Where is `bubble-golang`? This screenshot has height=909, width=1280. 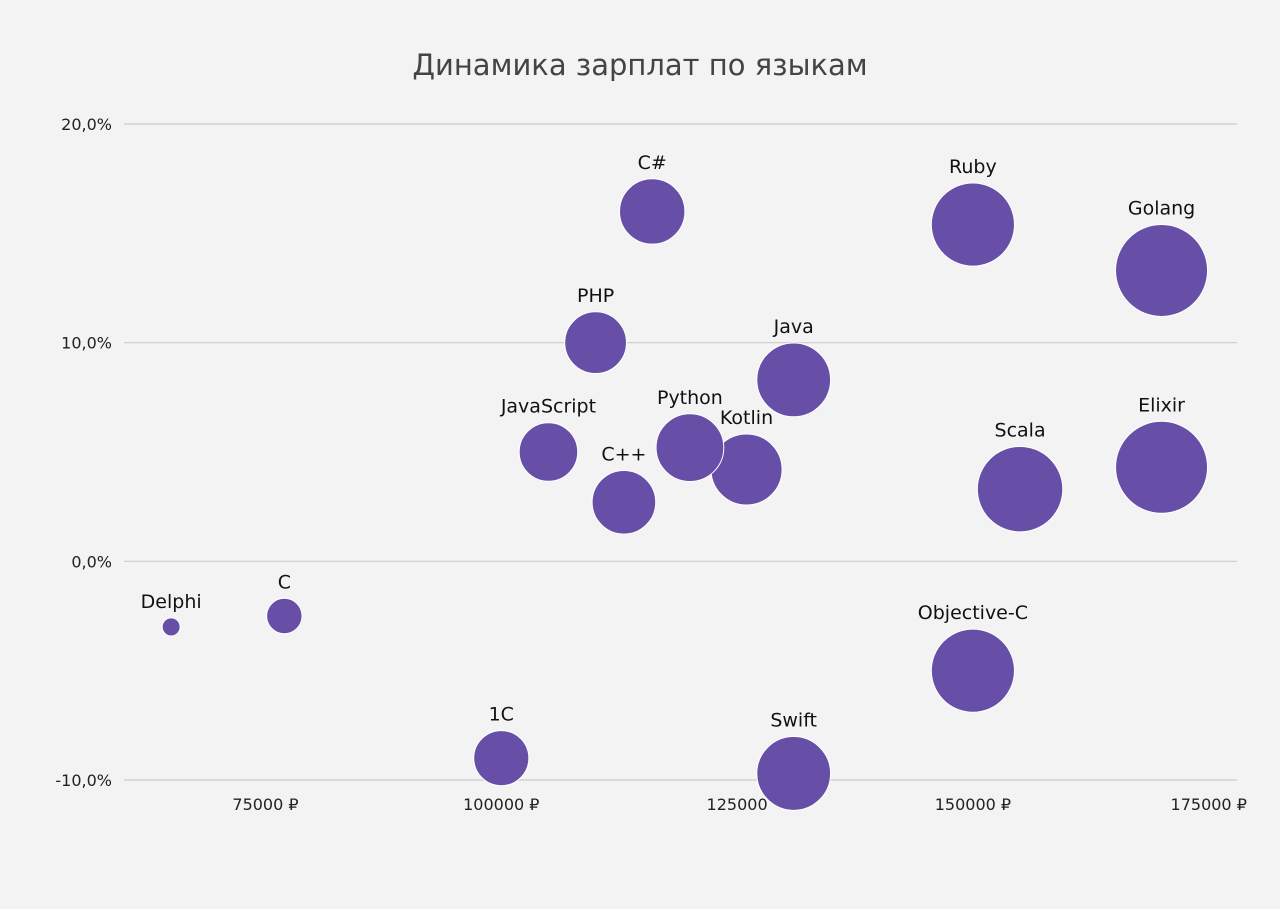 bubble-golang is located at coordinates (1162, 271).